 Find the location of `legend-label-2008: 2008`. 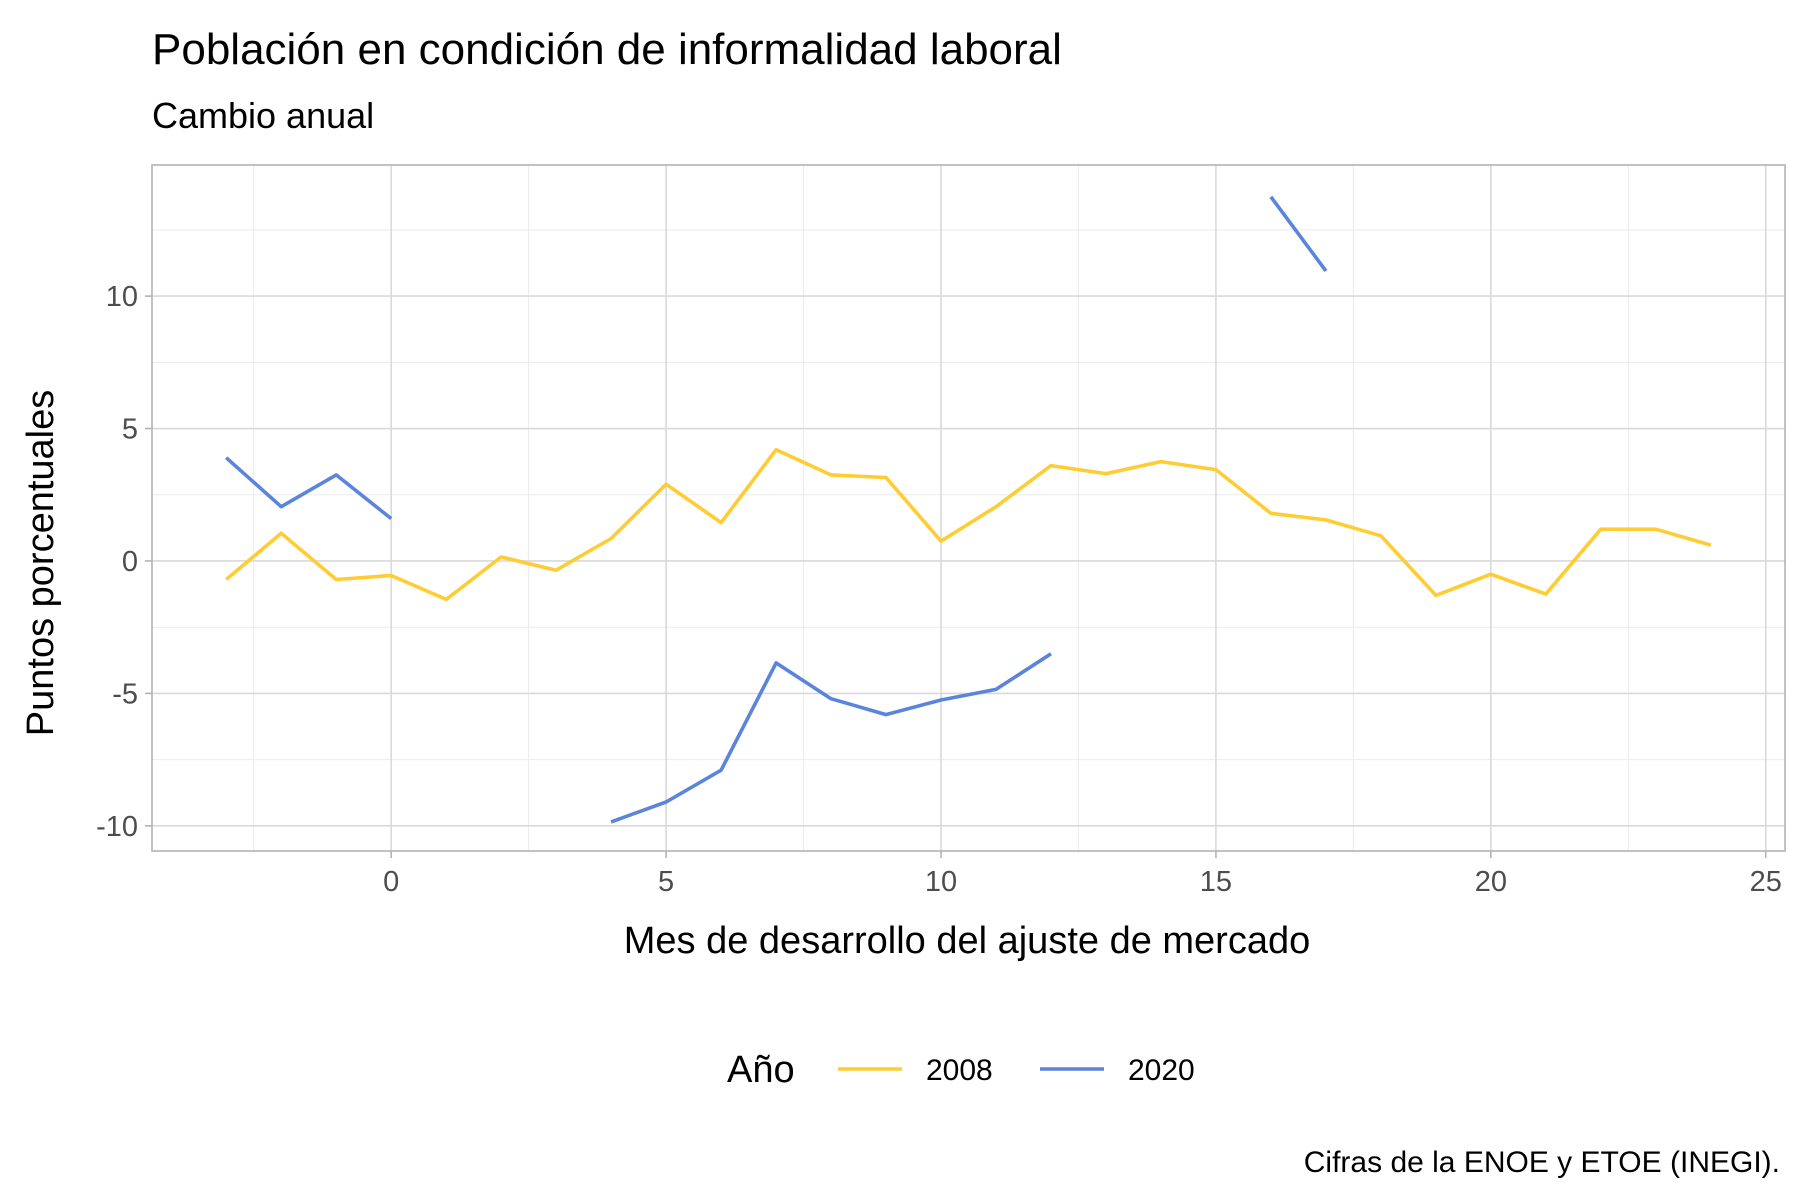

legend-label-2008: 2008 is located at coordinates (959, 1070).